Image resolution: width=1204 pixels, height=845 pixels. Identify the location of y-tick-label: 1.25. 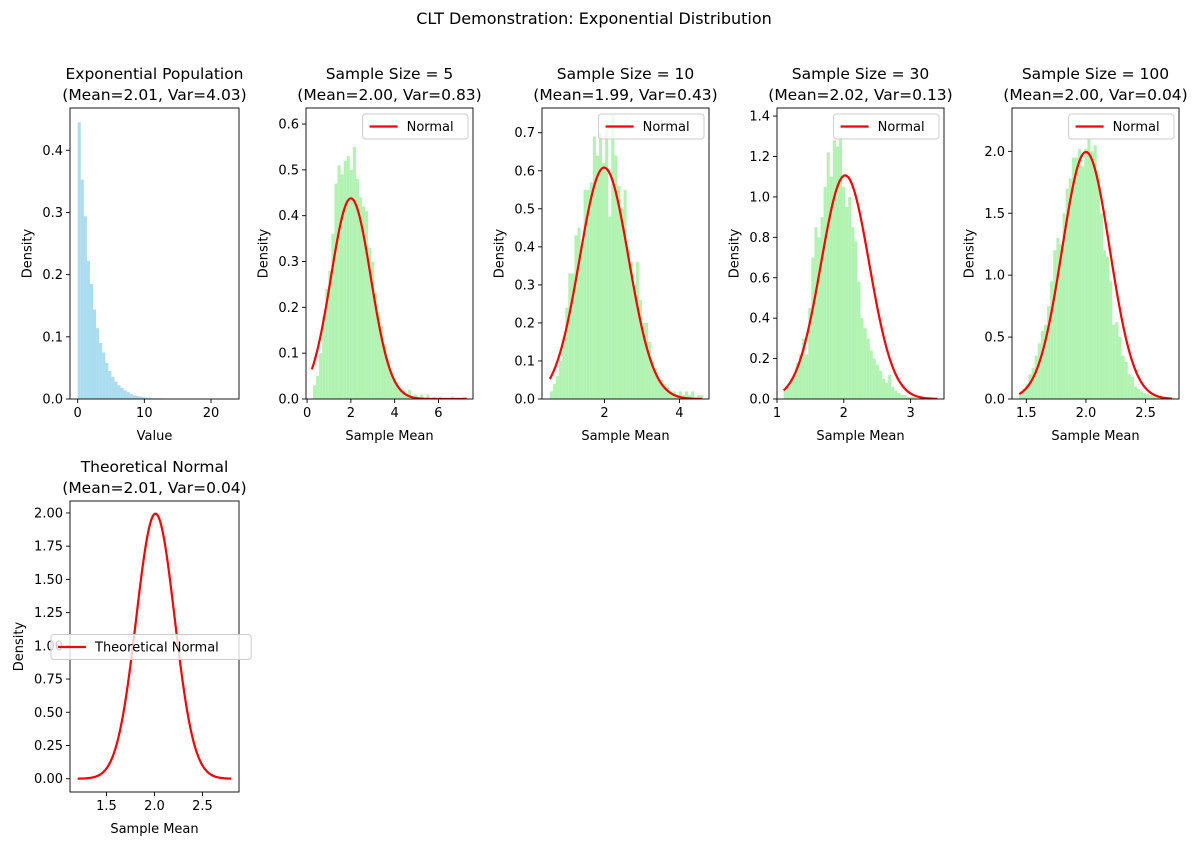
(48, 613).